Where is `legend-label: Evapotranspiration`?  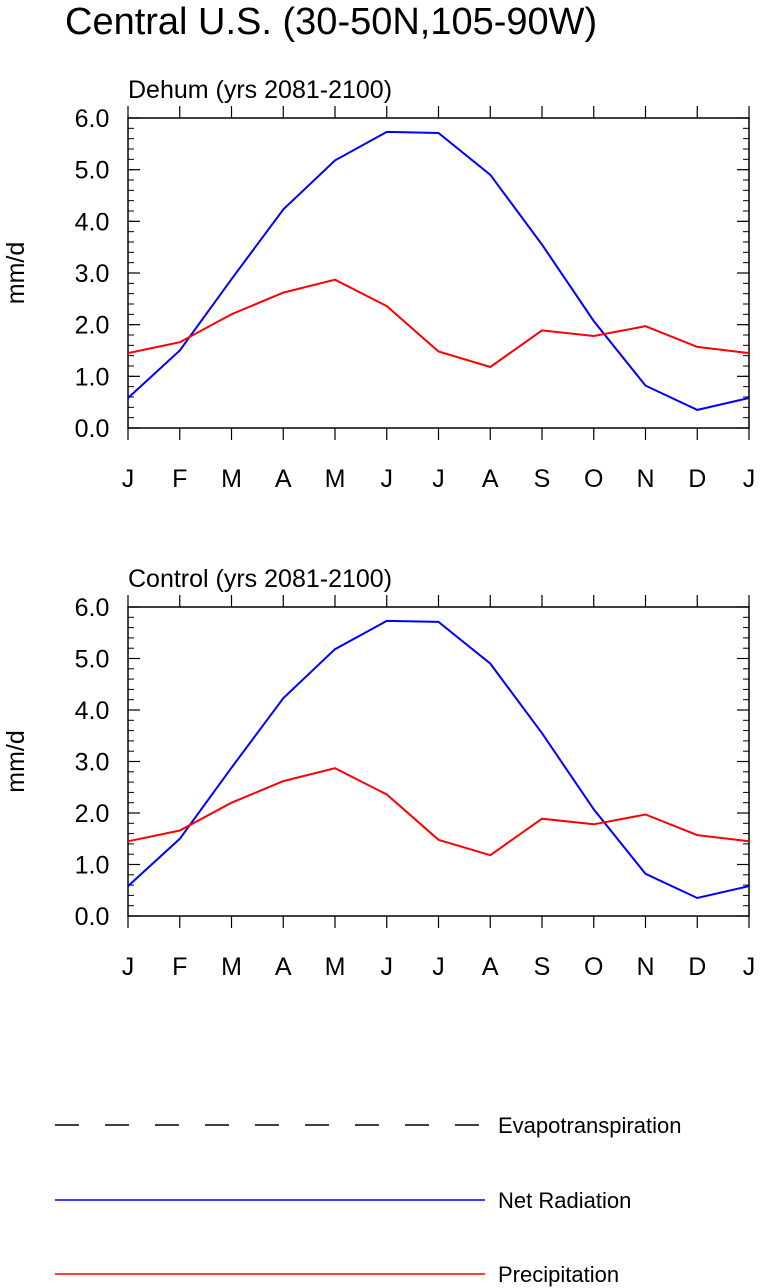
legend-label: Evapotranspiration is located at coordinates (589, 1125).